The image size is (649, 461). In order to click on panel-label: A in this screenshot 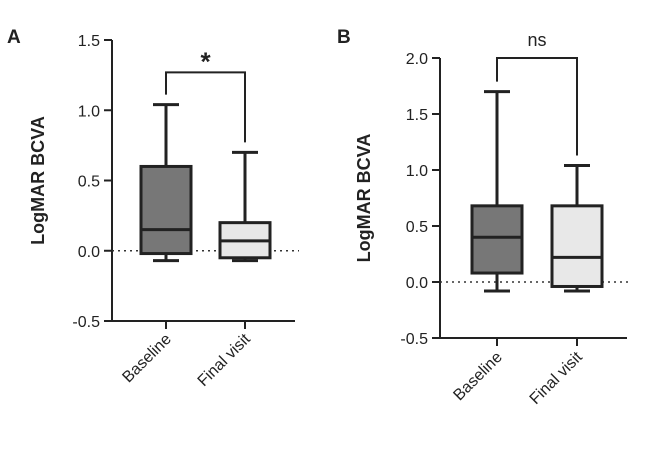, I will do `click(14, 37)`.